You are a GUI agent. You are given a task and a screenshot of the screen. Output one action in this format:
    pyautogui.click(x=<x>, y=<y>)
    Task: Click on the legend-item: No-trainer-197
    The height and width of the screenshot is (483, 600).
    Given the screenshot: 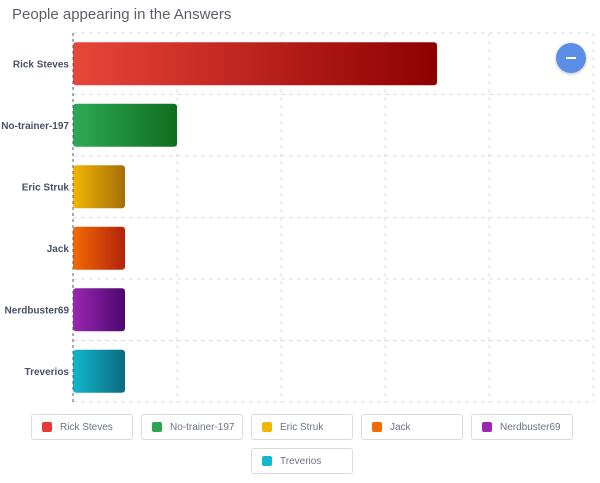 What is the action you would take?
    pyautogui.click(x=192, y=427)
    